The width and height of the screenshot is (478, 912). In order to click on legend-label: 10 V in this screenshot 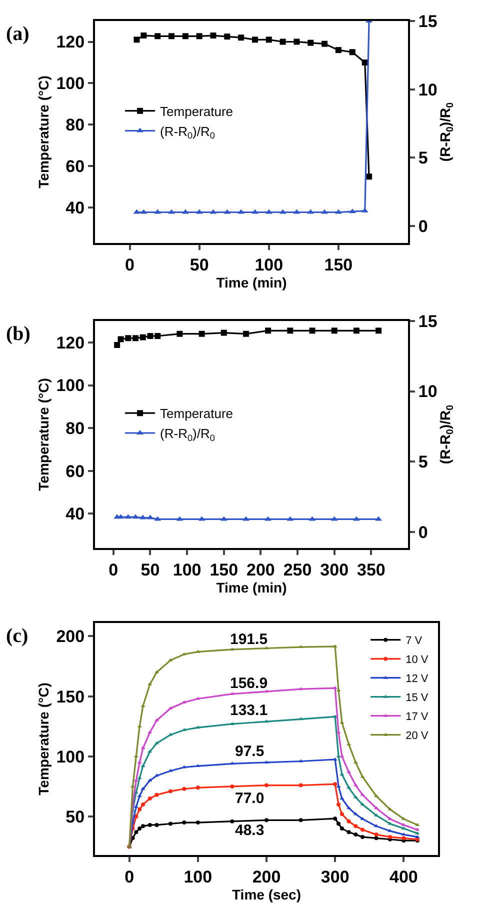, I will do `click(417, 660)`.